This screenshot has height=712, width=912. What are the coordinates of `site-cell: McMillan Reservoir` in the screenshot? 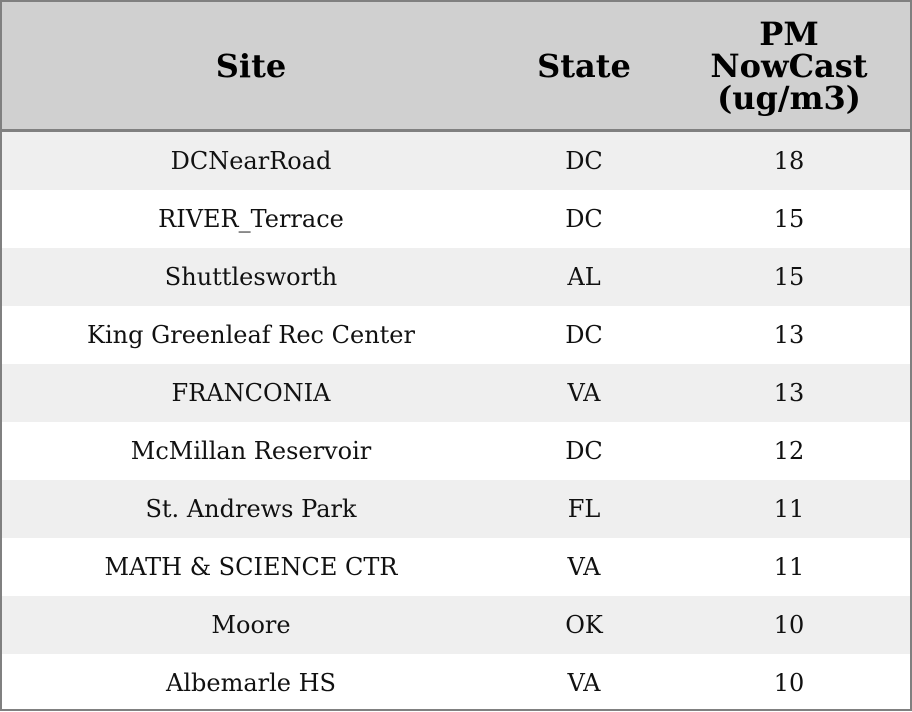 It's located at (251, 451).